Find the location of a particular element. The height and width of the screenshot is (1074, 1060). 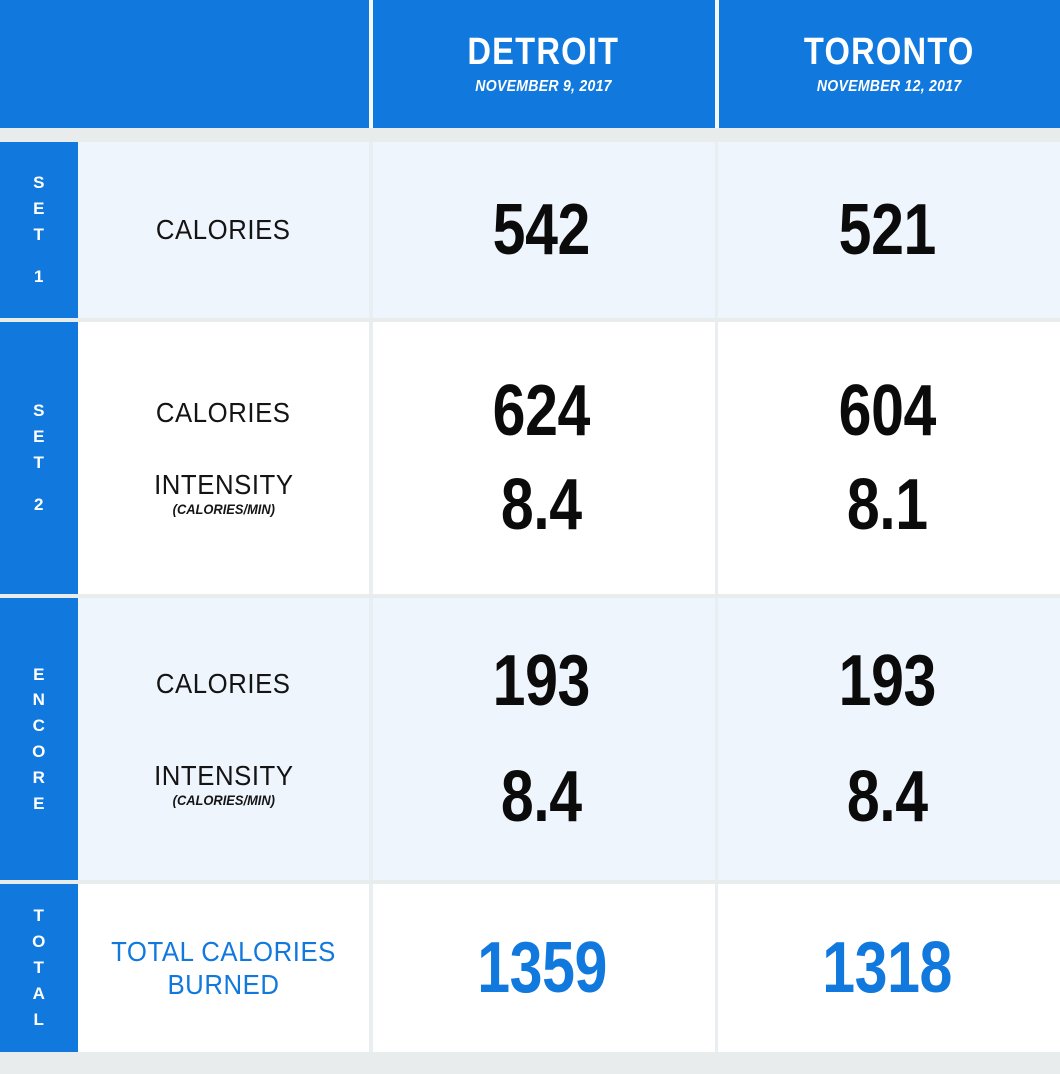

row-tab-total: T O T A L is located at coordinates (39, 968).